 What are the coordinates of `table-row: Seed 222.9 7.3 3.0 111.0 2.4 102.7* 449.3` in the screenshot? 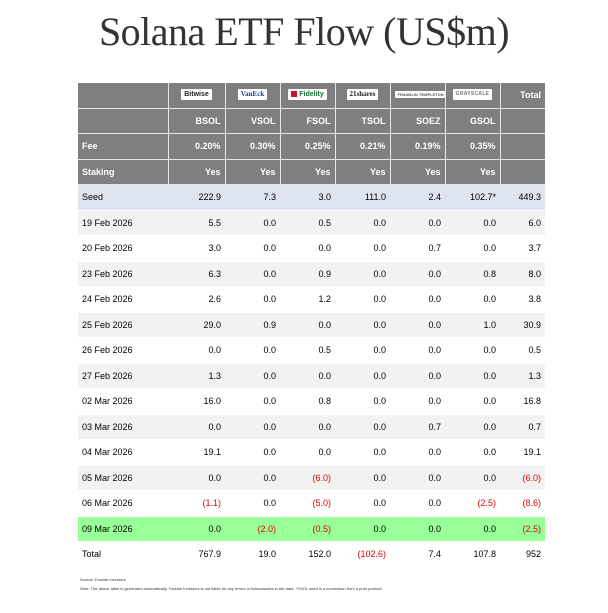 It's located at (311, 197).